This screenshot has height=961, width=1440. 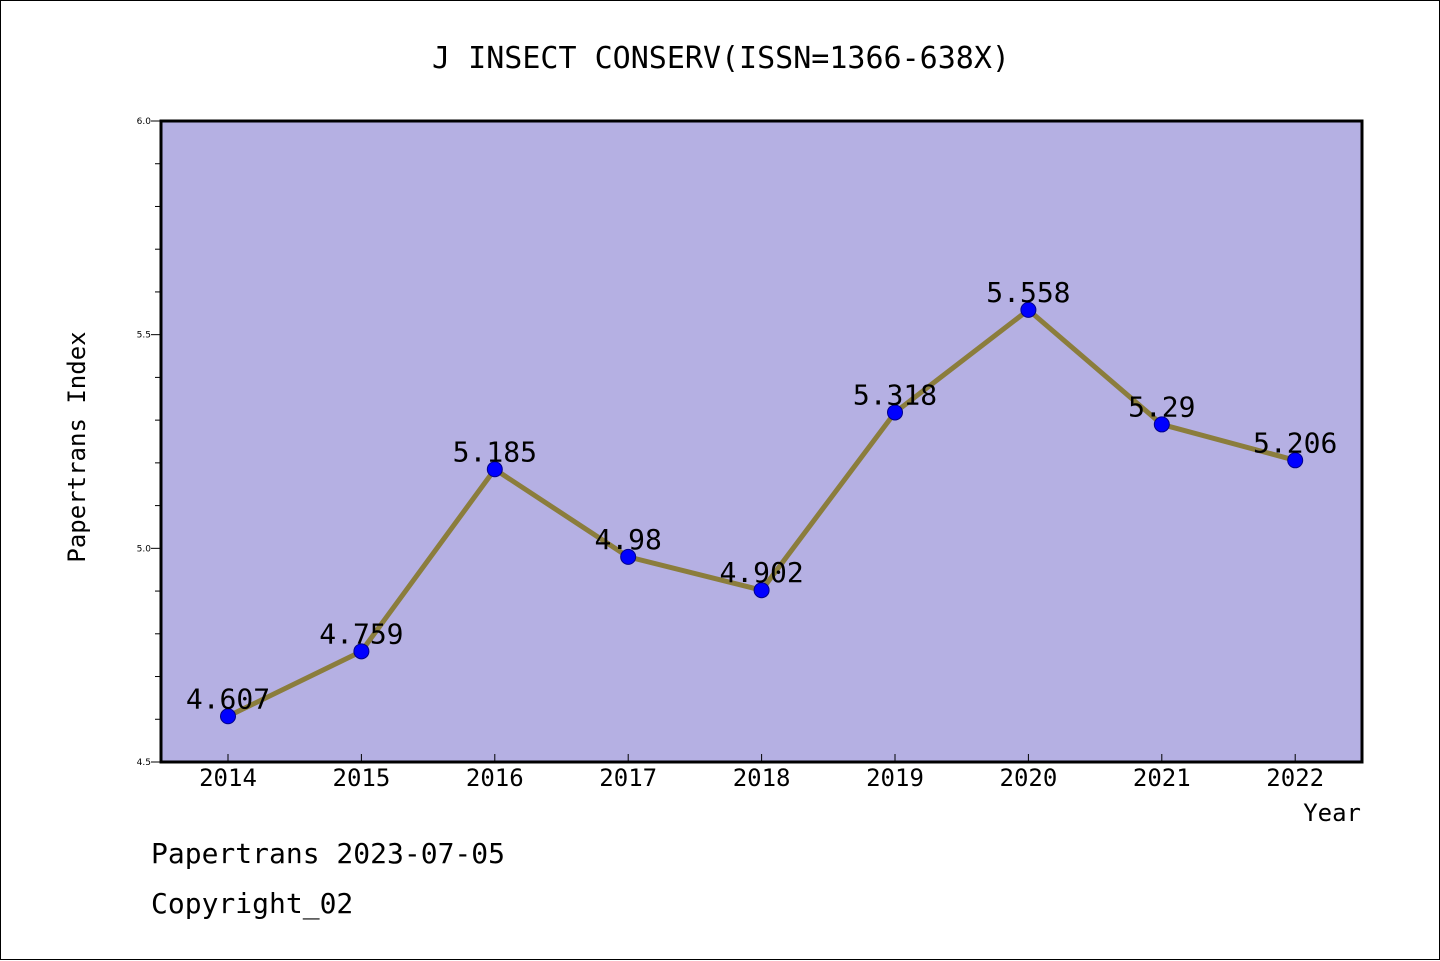 What do you see at coordinates (1295, 778) in the screenshot?
I see `x-tick-label: 2022` at bounding box center [1295, 778].